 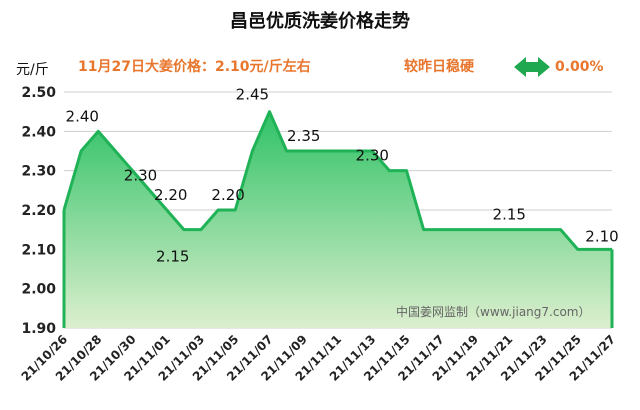 I want to click on price-note: 11月27日大姜价格：2.10元/斤左右, so click(x=194, y=66).